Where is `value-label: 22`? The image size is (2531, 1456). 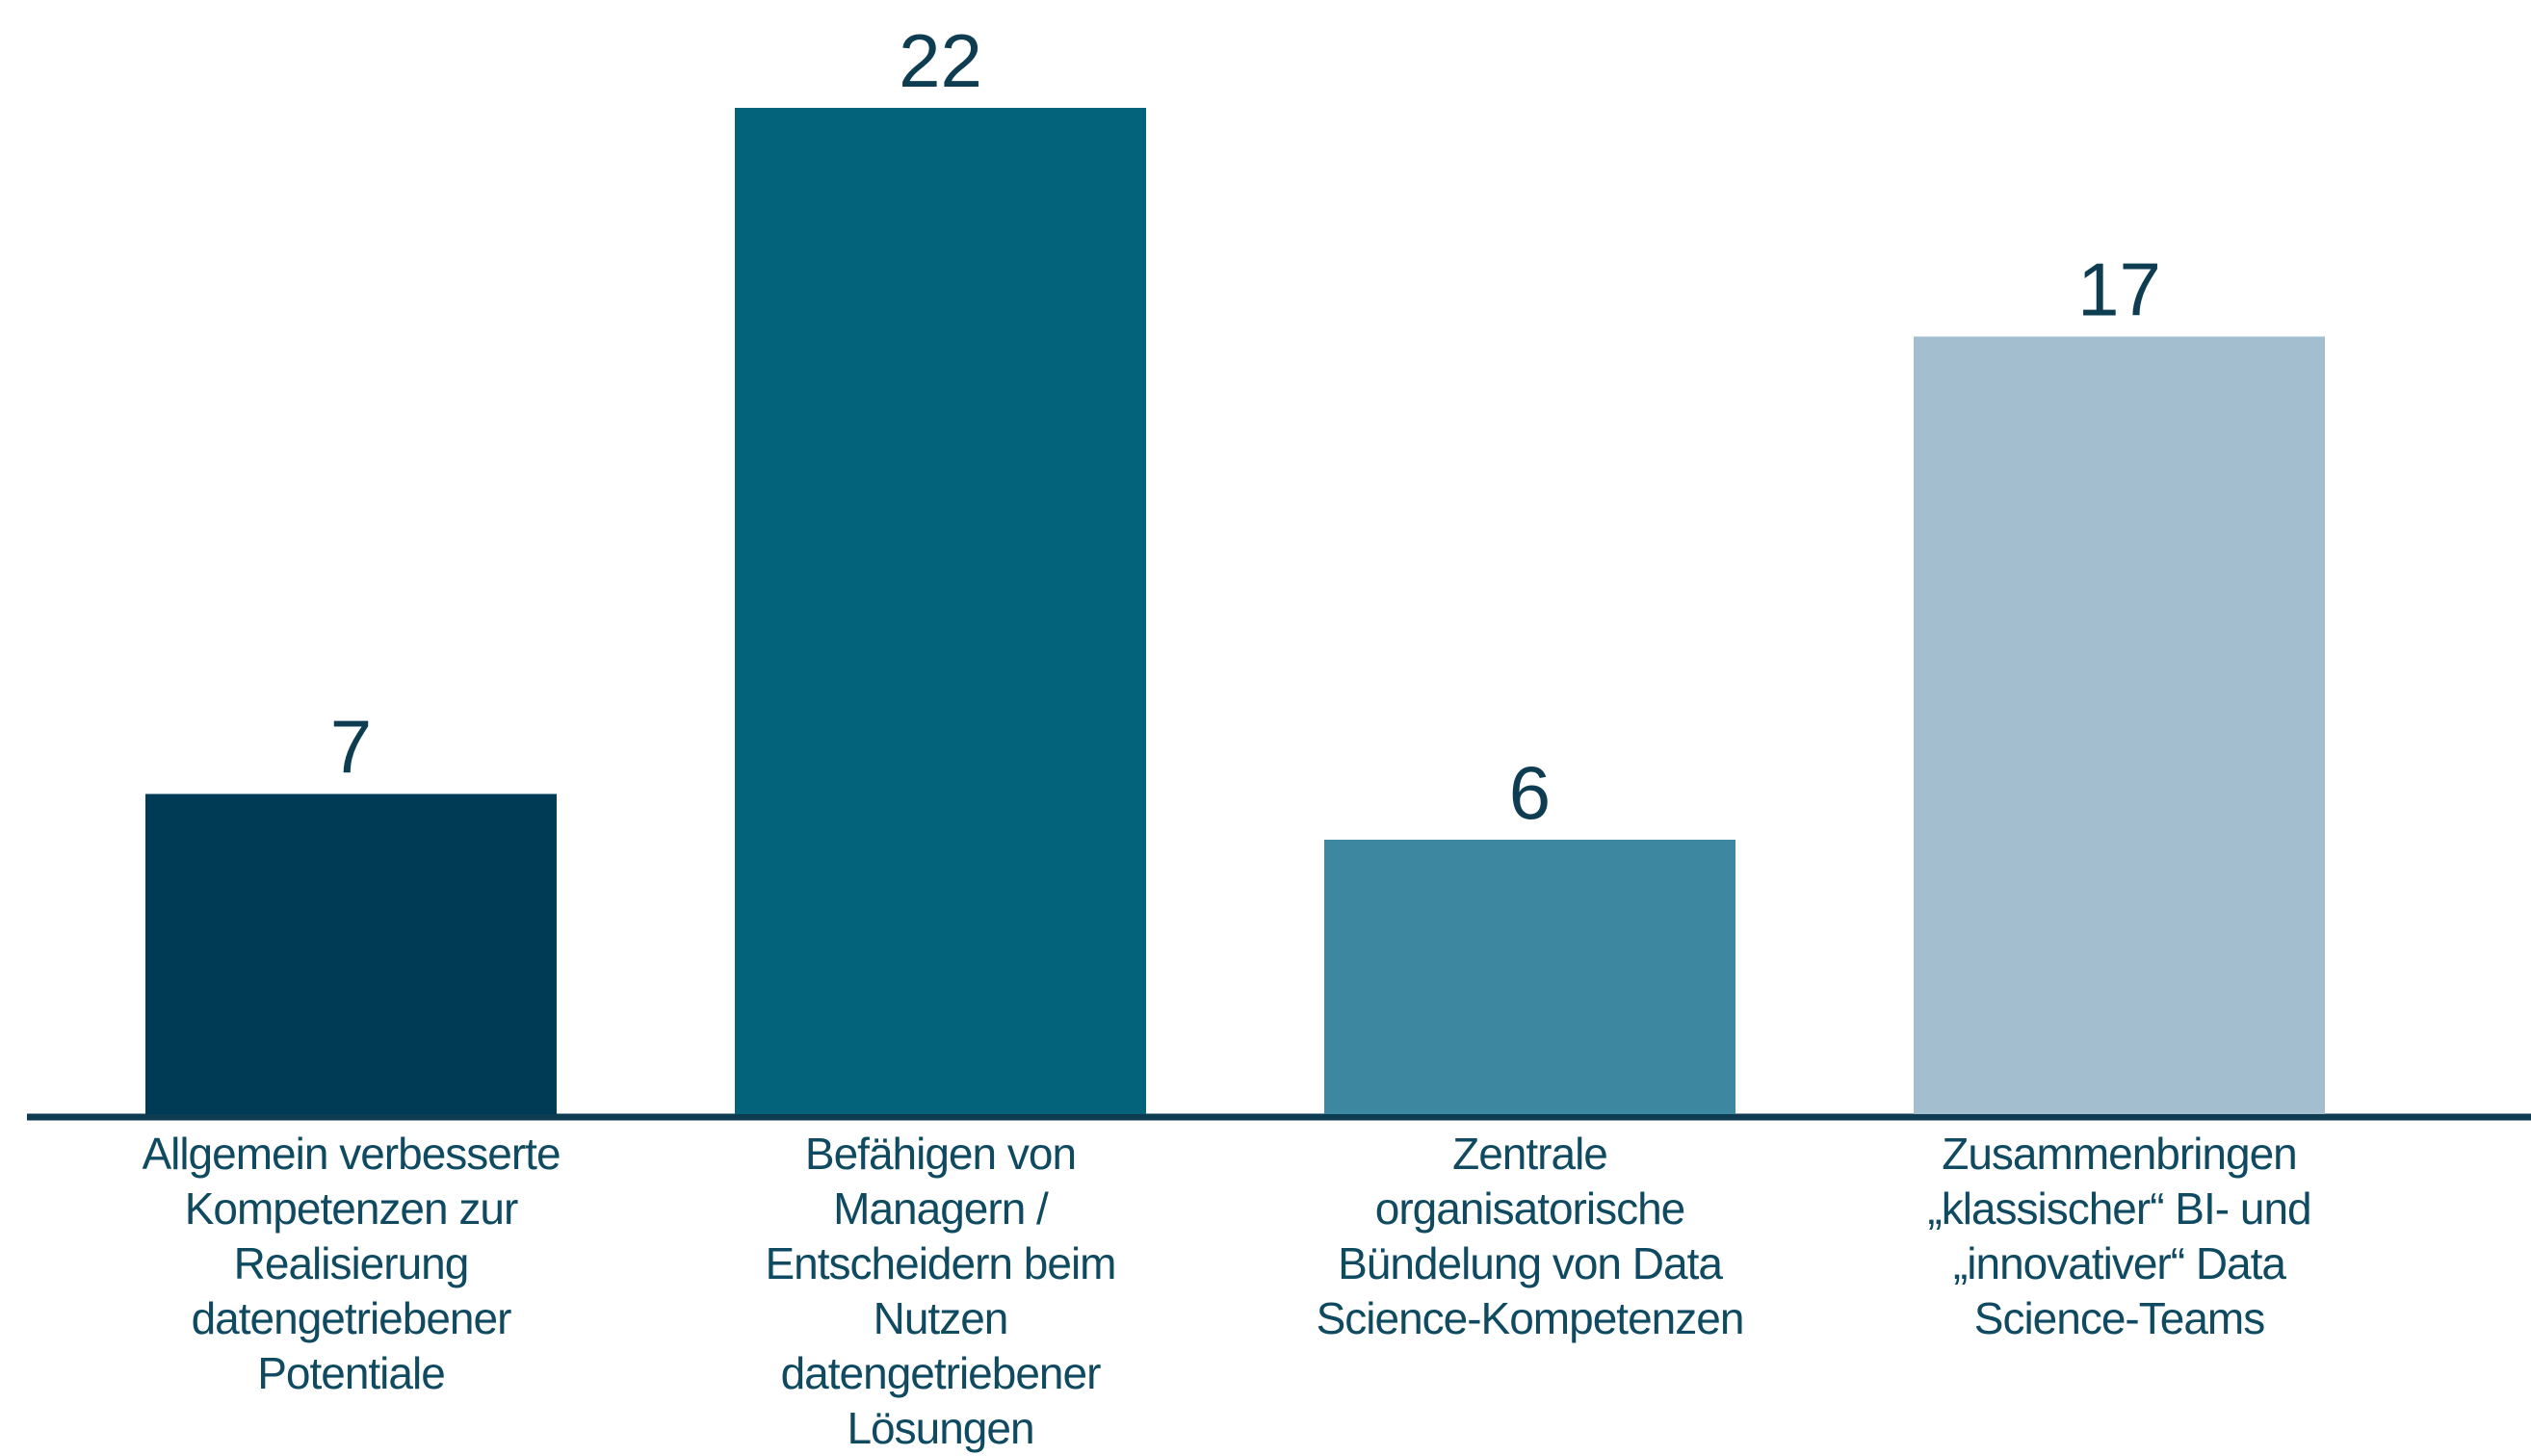
value-label: 22 is located at coordinates (940, 60).